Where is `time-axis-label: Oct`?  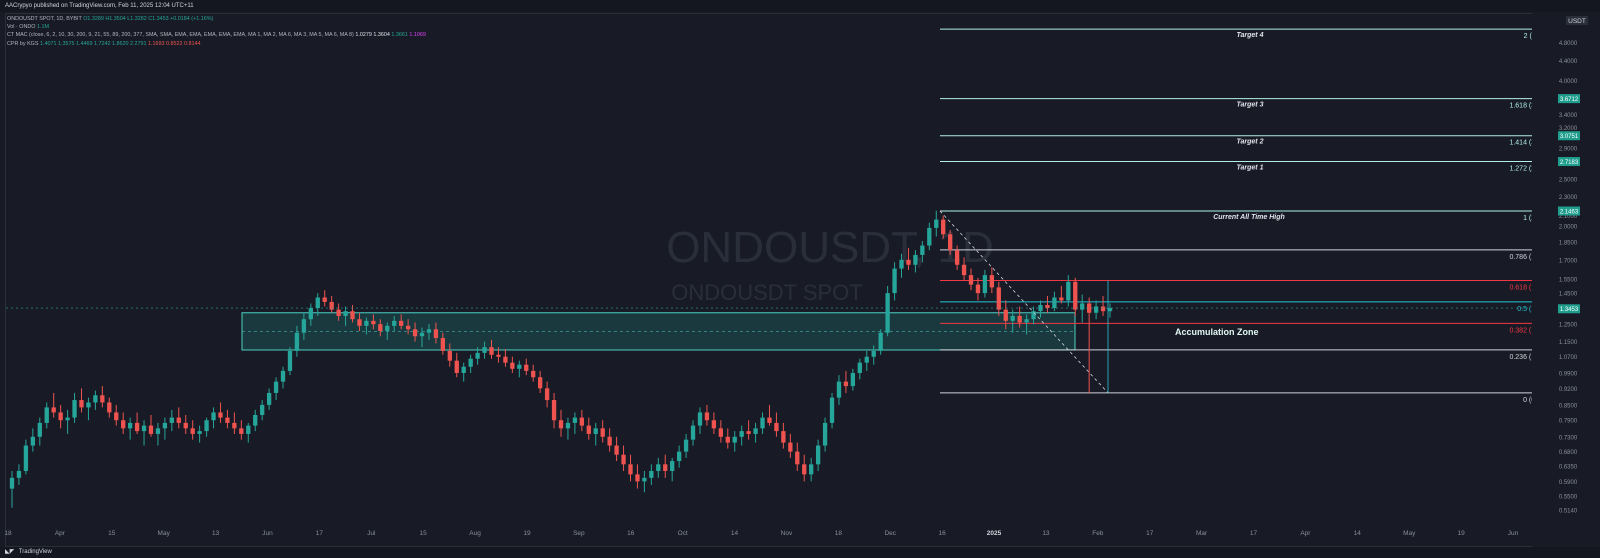 time-axis-label: Oct is located at coordinates (683, 533).